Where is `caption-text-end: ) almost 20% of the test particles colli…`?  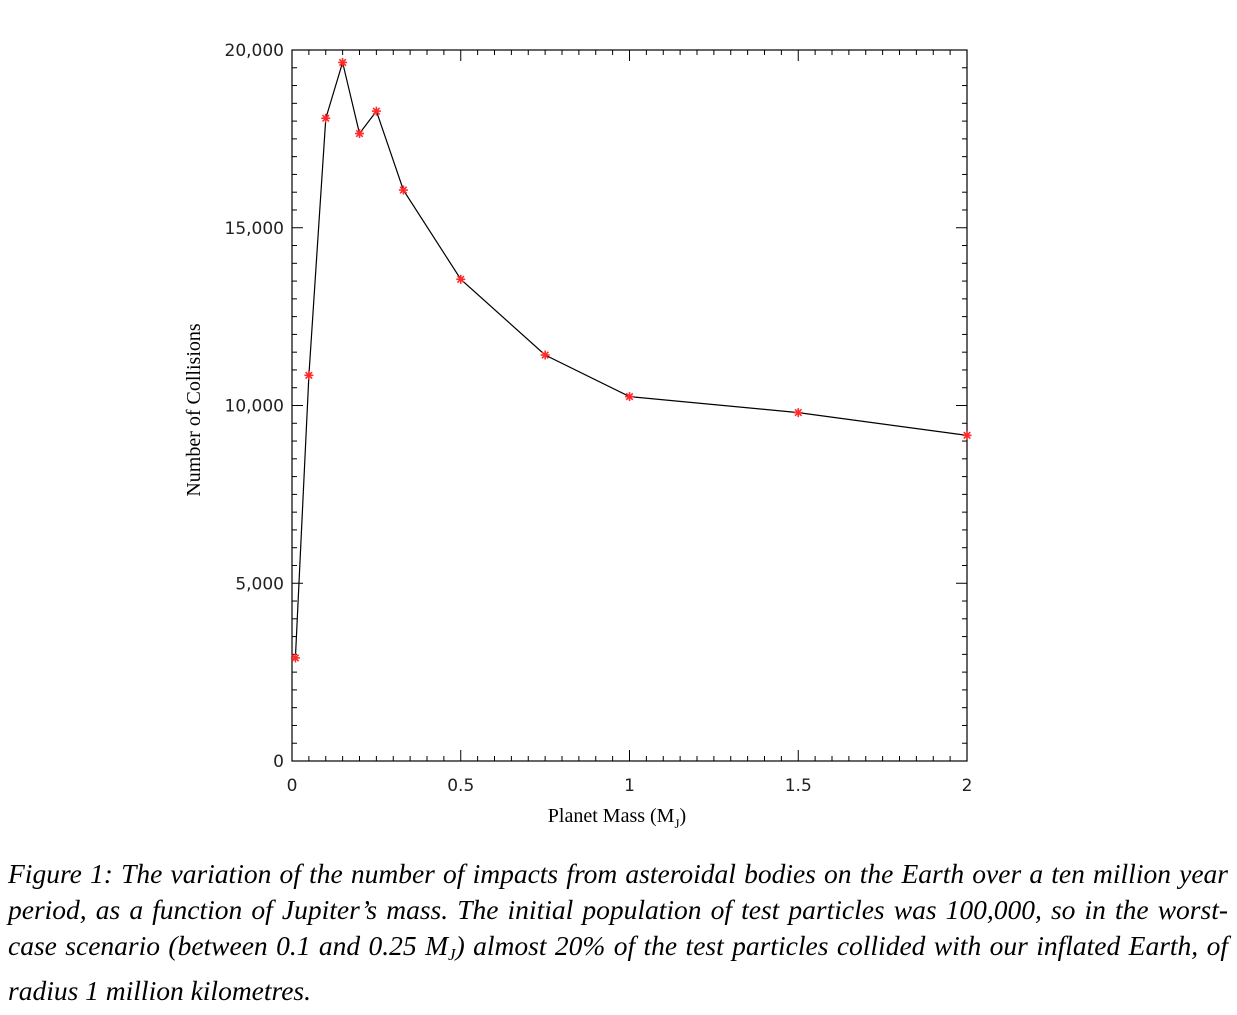 caption-text-end: ) almost 20% of the test particles colli… is located at coordinates (618, 968).